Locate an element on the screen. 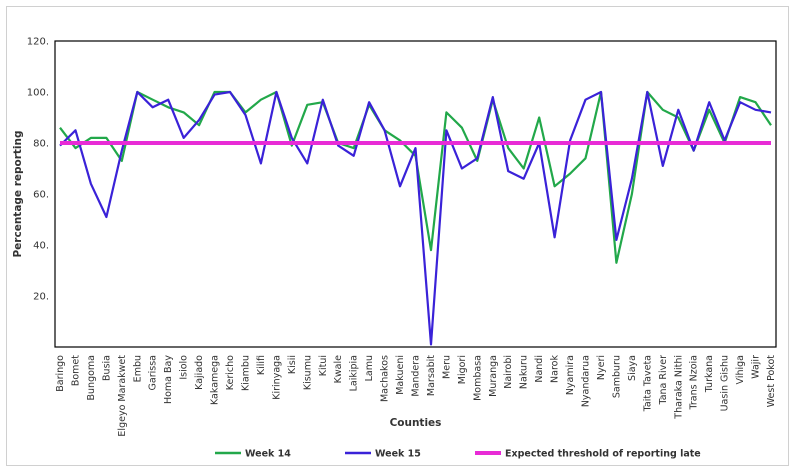  x-tick-label: Narok is located at coordinates (555, 369).